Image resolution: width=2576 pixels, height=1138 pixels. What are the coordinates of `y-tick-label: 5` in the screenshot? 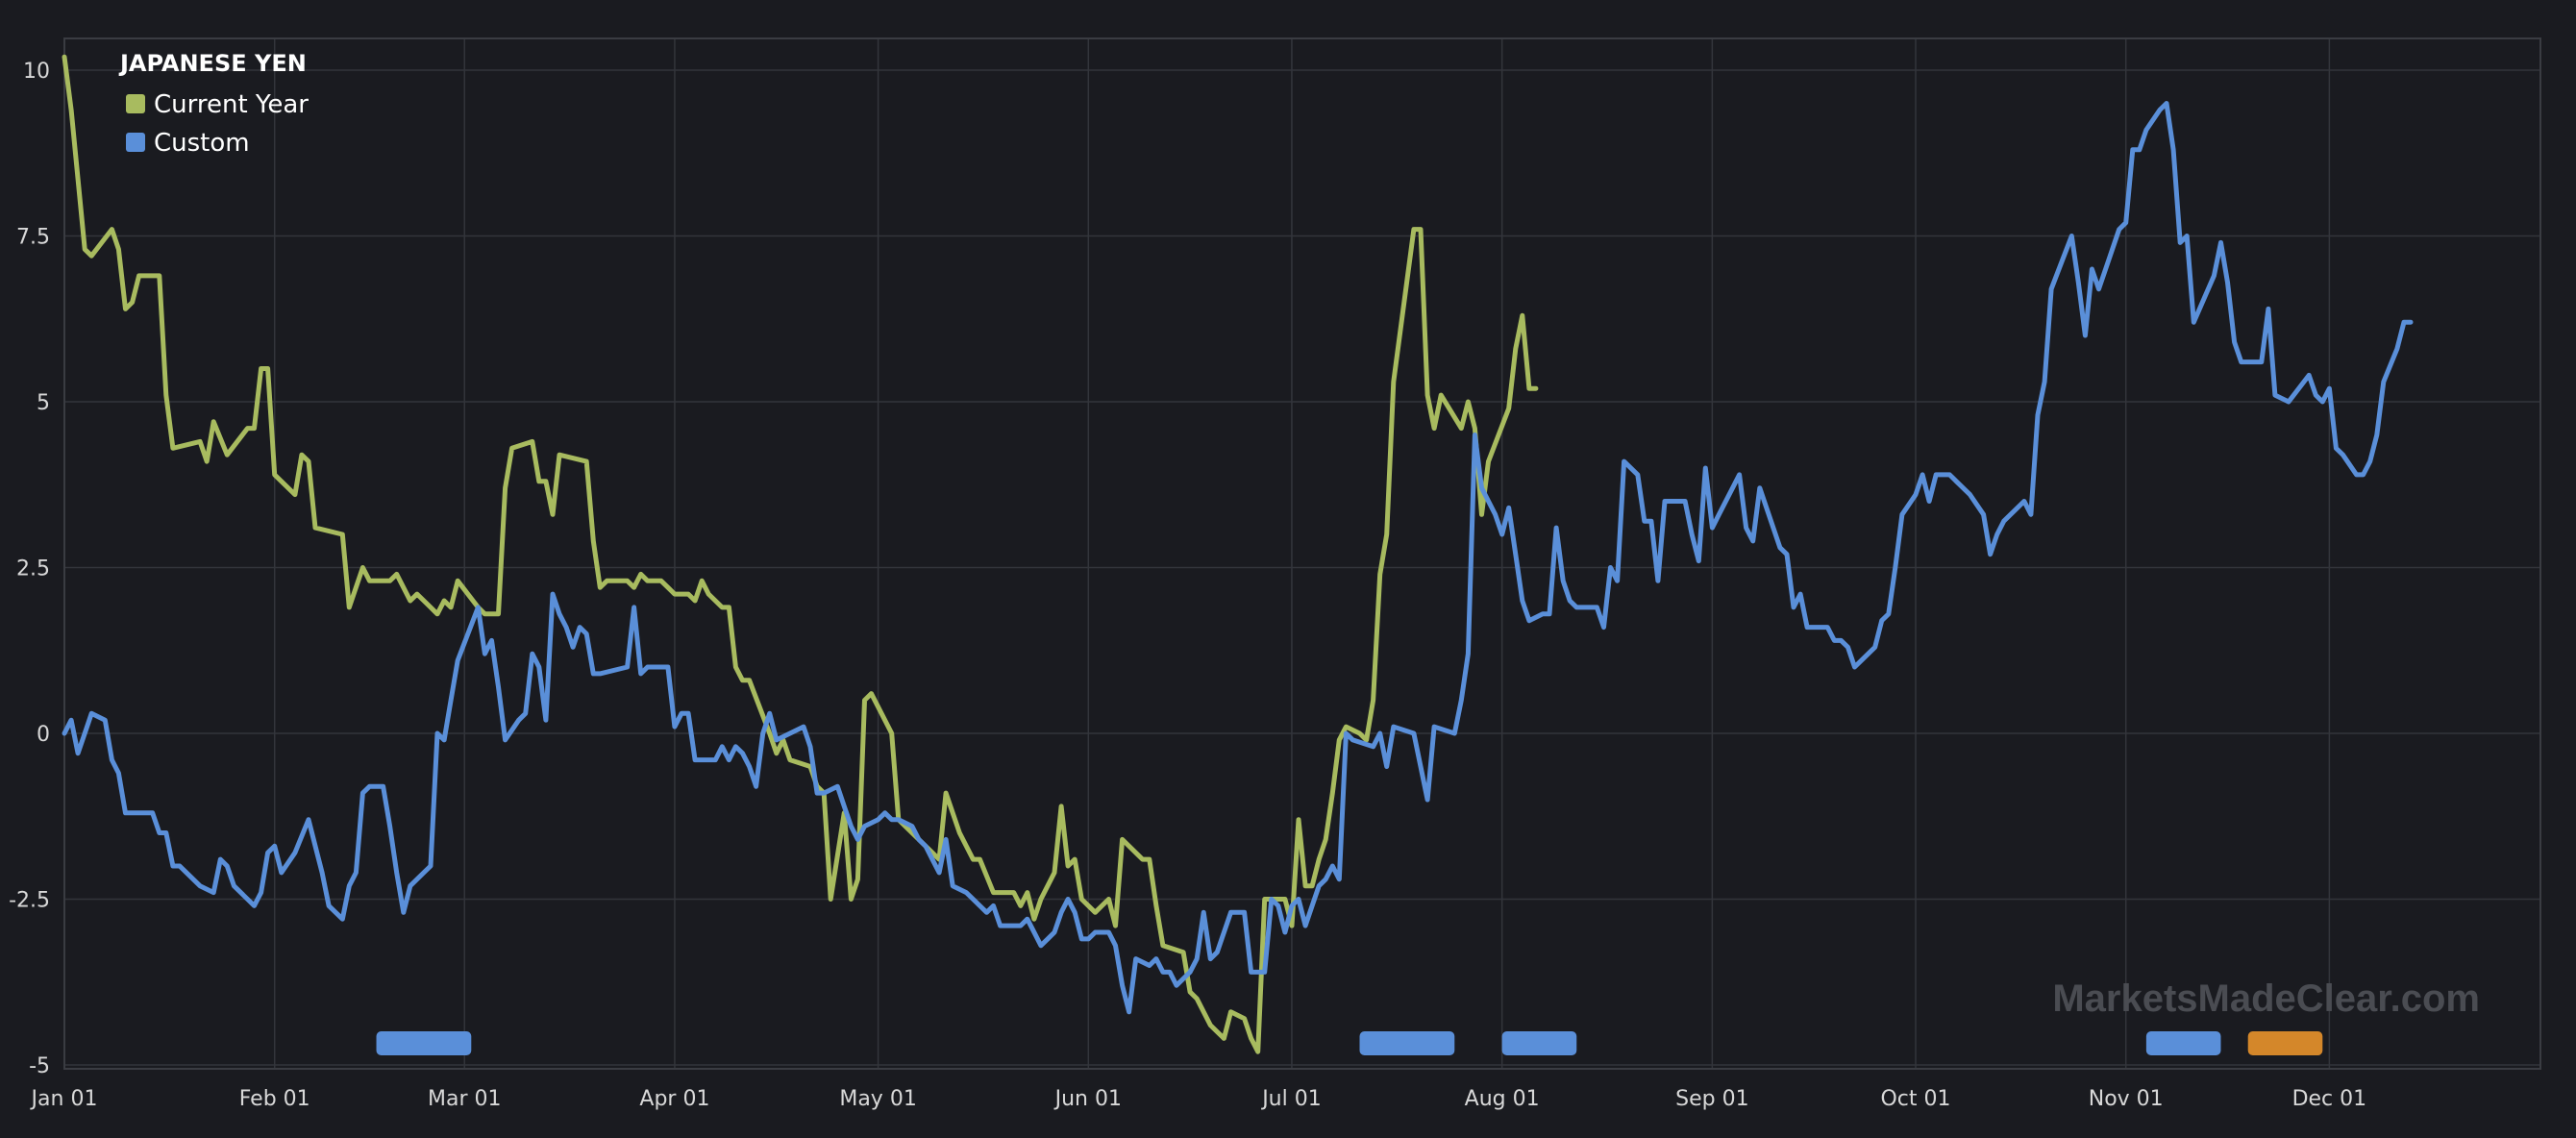 It's located at (44, 403).